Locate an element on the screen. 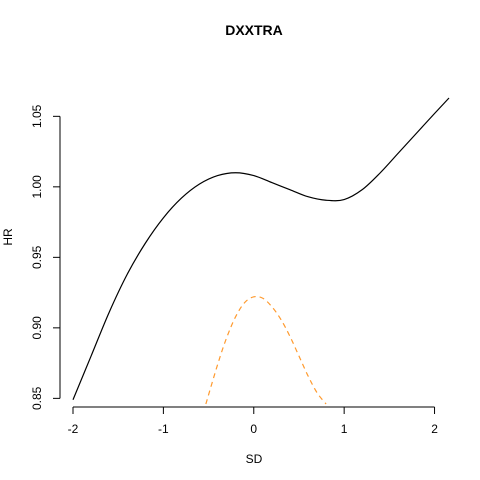 This screenshot has width=480, height=480. y-tick-label: 0.90 is located at coordinates (37, 328).